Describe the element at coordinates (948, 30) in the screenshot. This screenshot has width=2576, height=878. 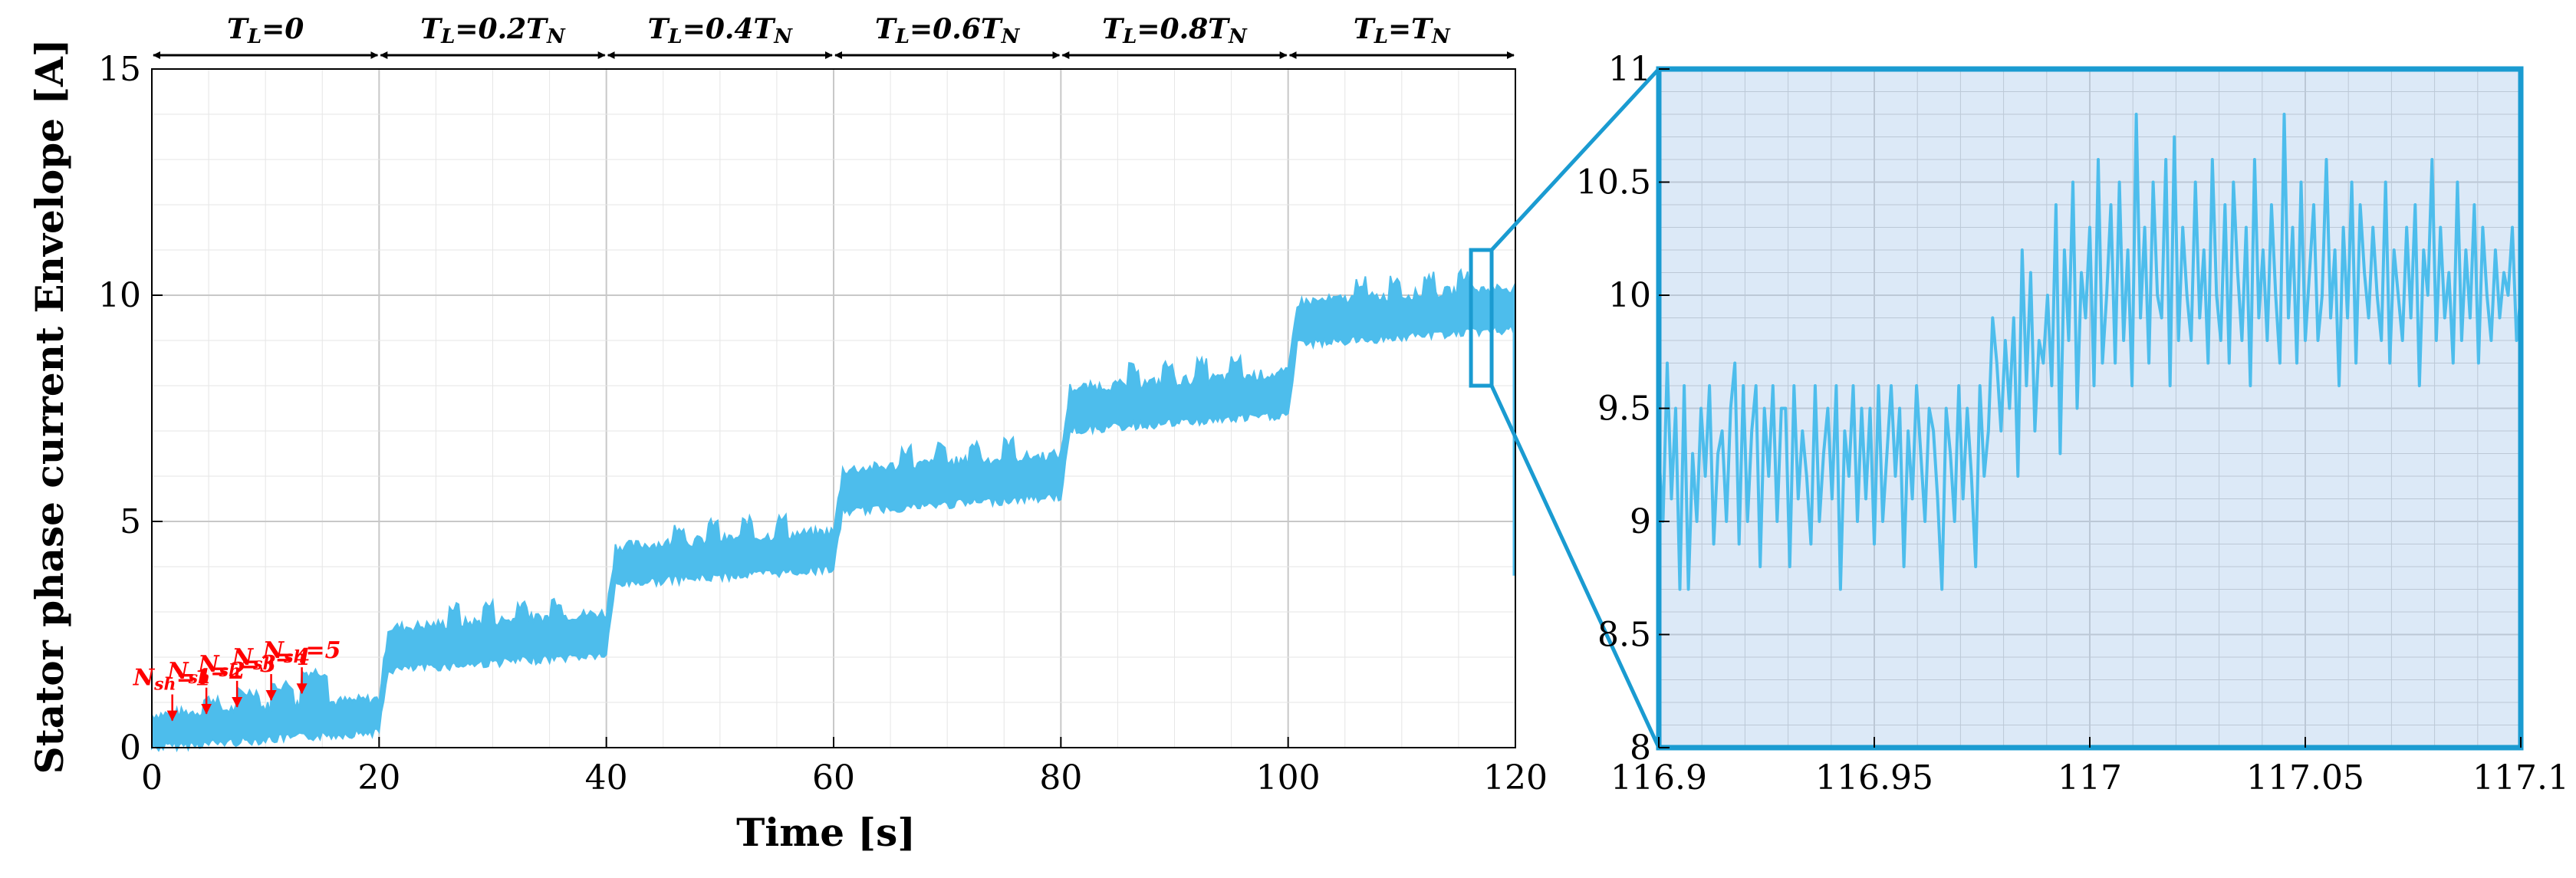
I see `load-segment-label: TL=0.6TN` at that location.